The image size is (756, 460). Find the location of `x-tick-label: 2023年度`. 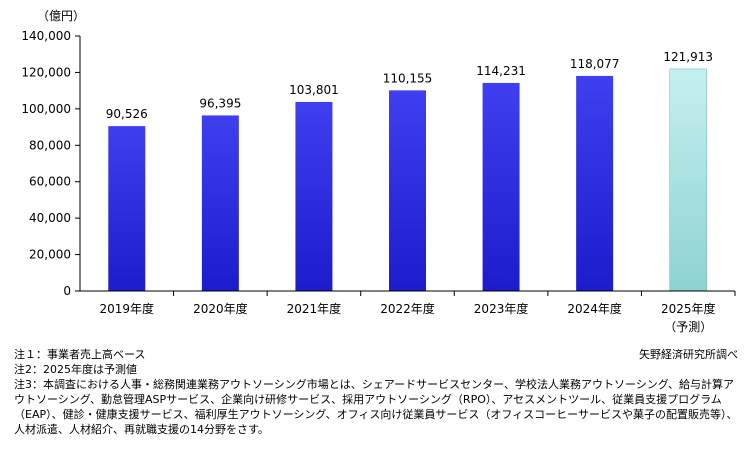

x-tick-label: 2023年度 is located at coordinates (501, 308).